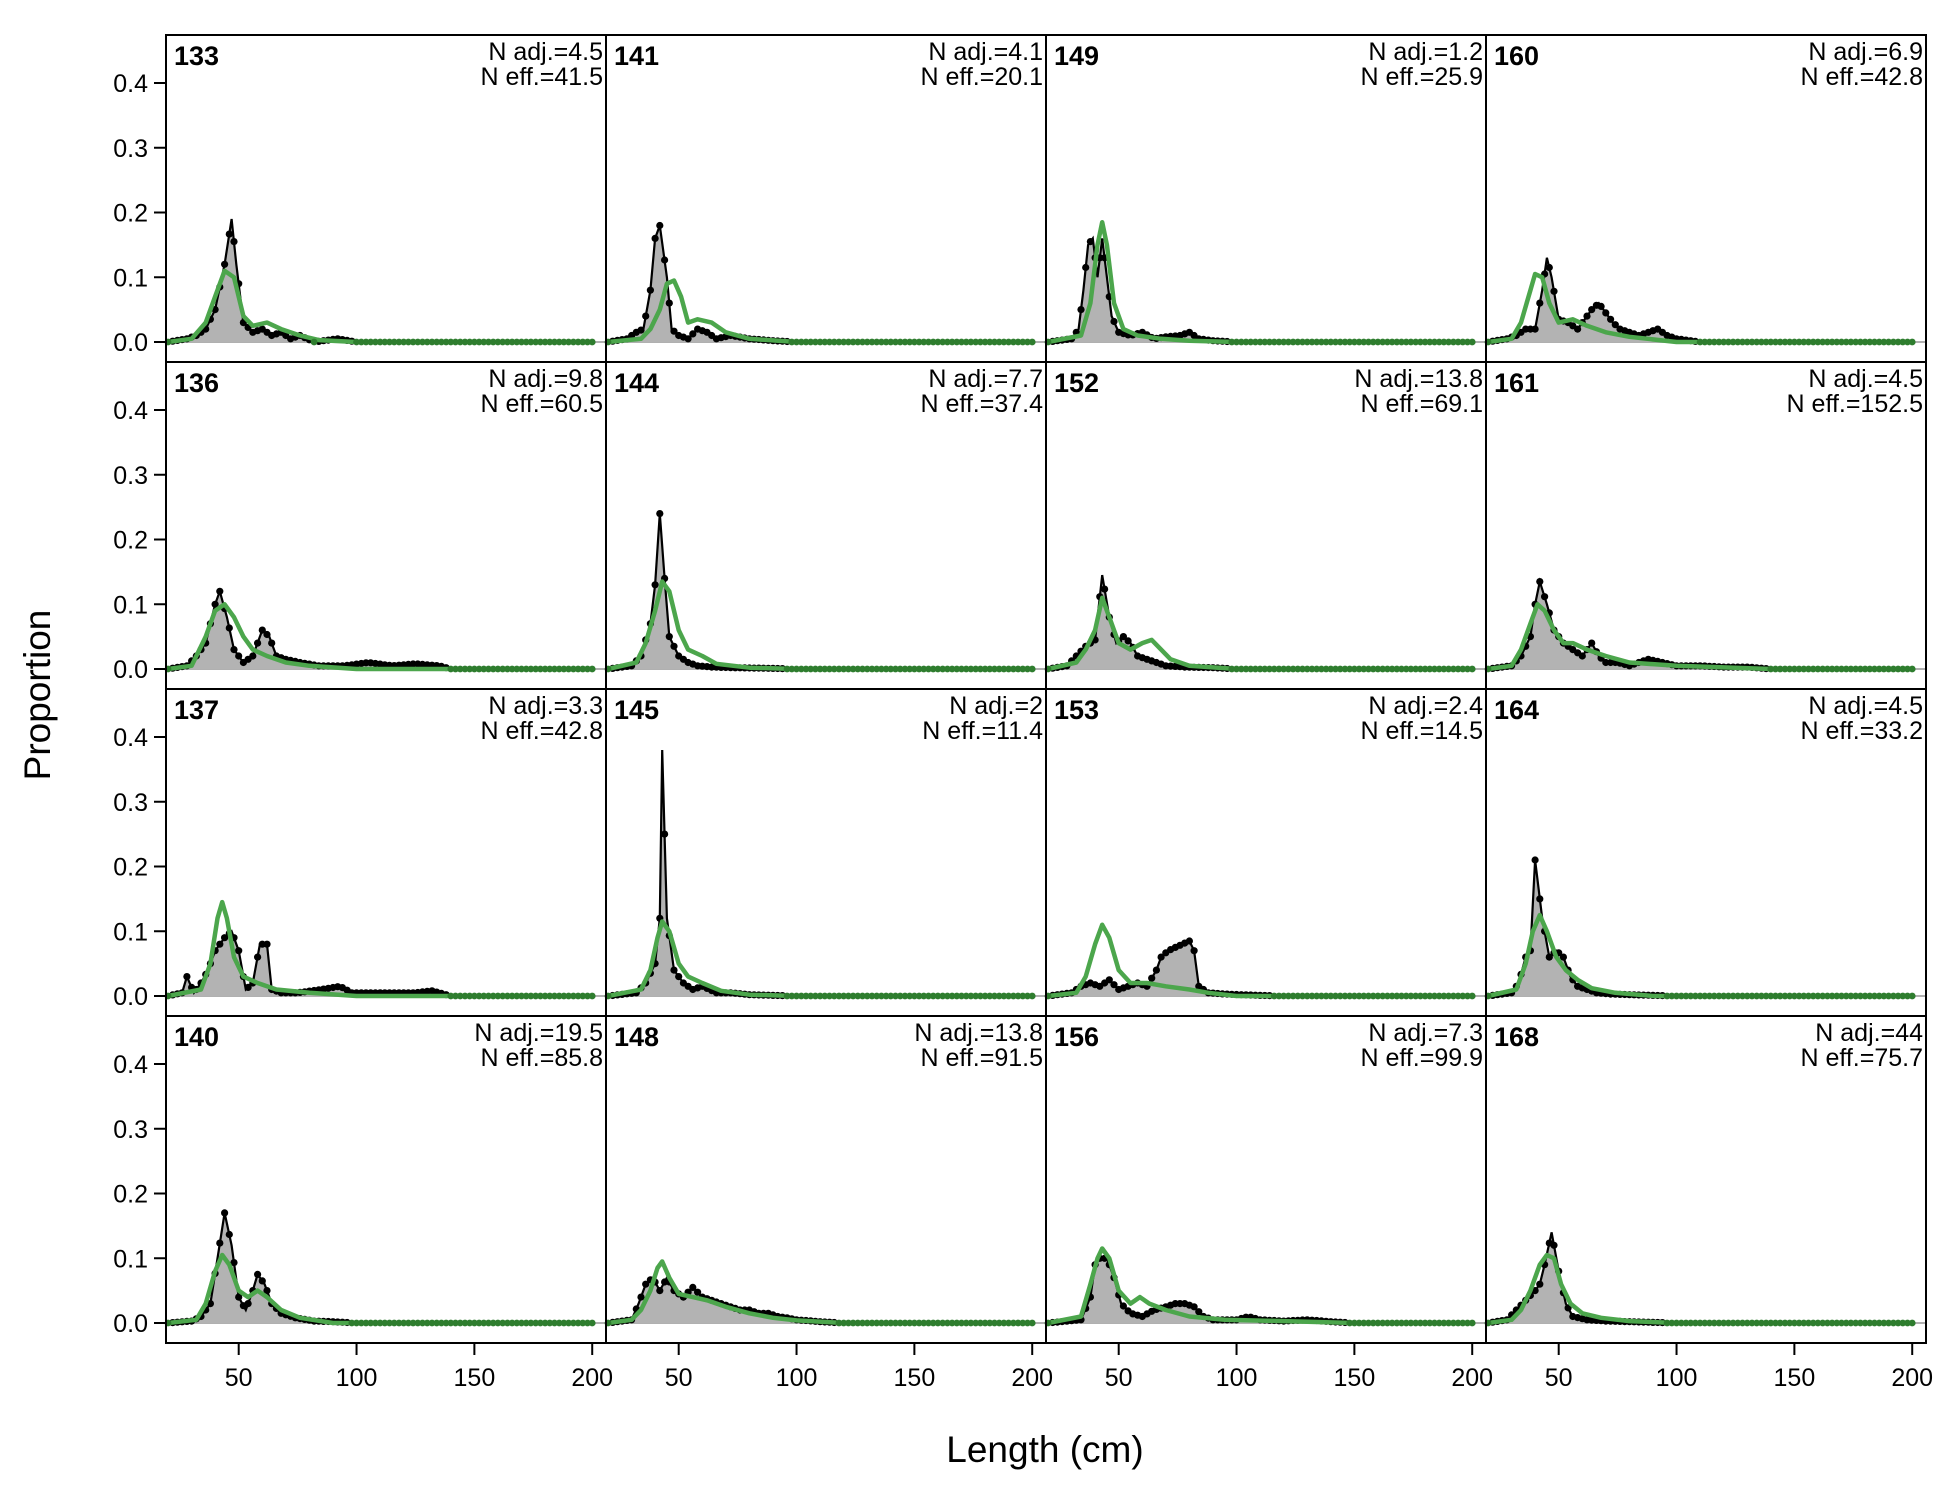  Describe the element at coordinates (636, 56) in the screenshot. I see `panel-year-label: 141` at that location.